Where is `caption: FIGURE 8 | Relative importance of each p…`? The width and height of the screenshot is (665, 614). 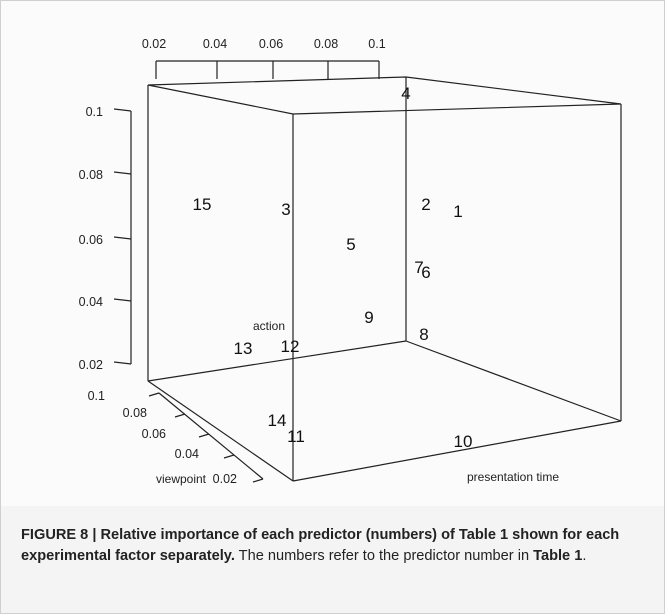
caption: FIGURE 8 | Relative importance of each p… is located at coordinates (333, 546).